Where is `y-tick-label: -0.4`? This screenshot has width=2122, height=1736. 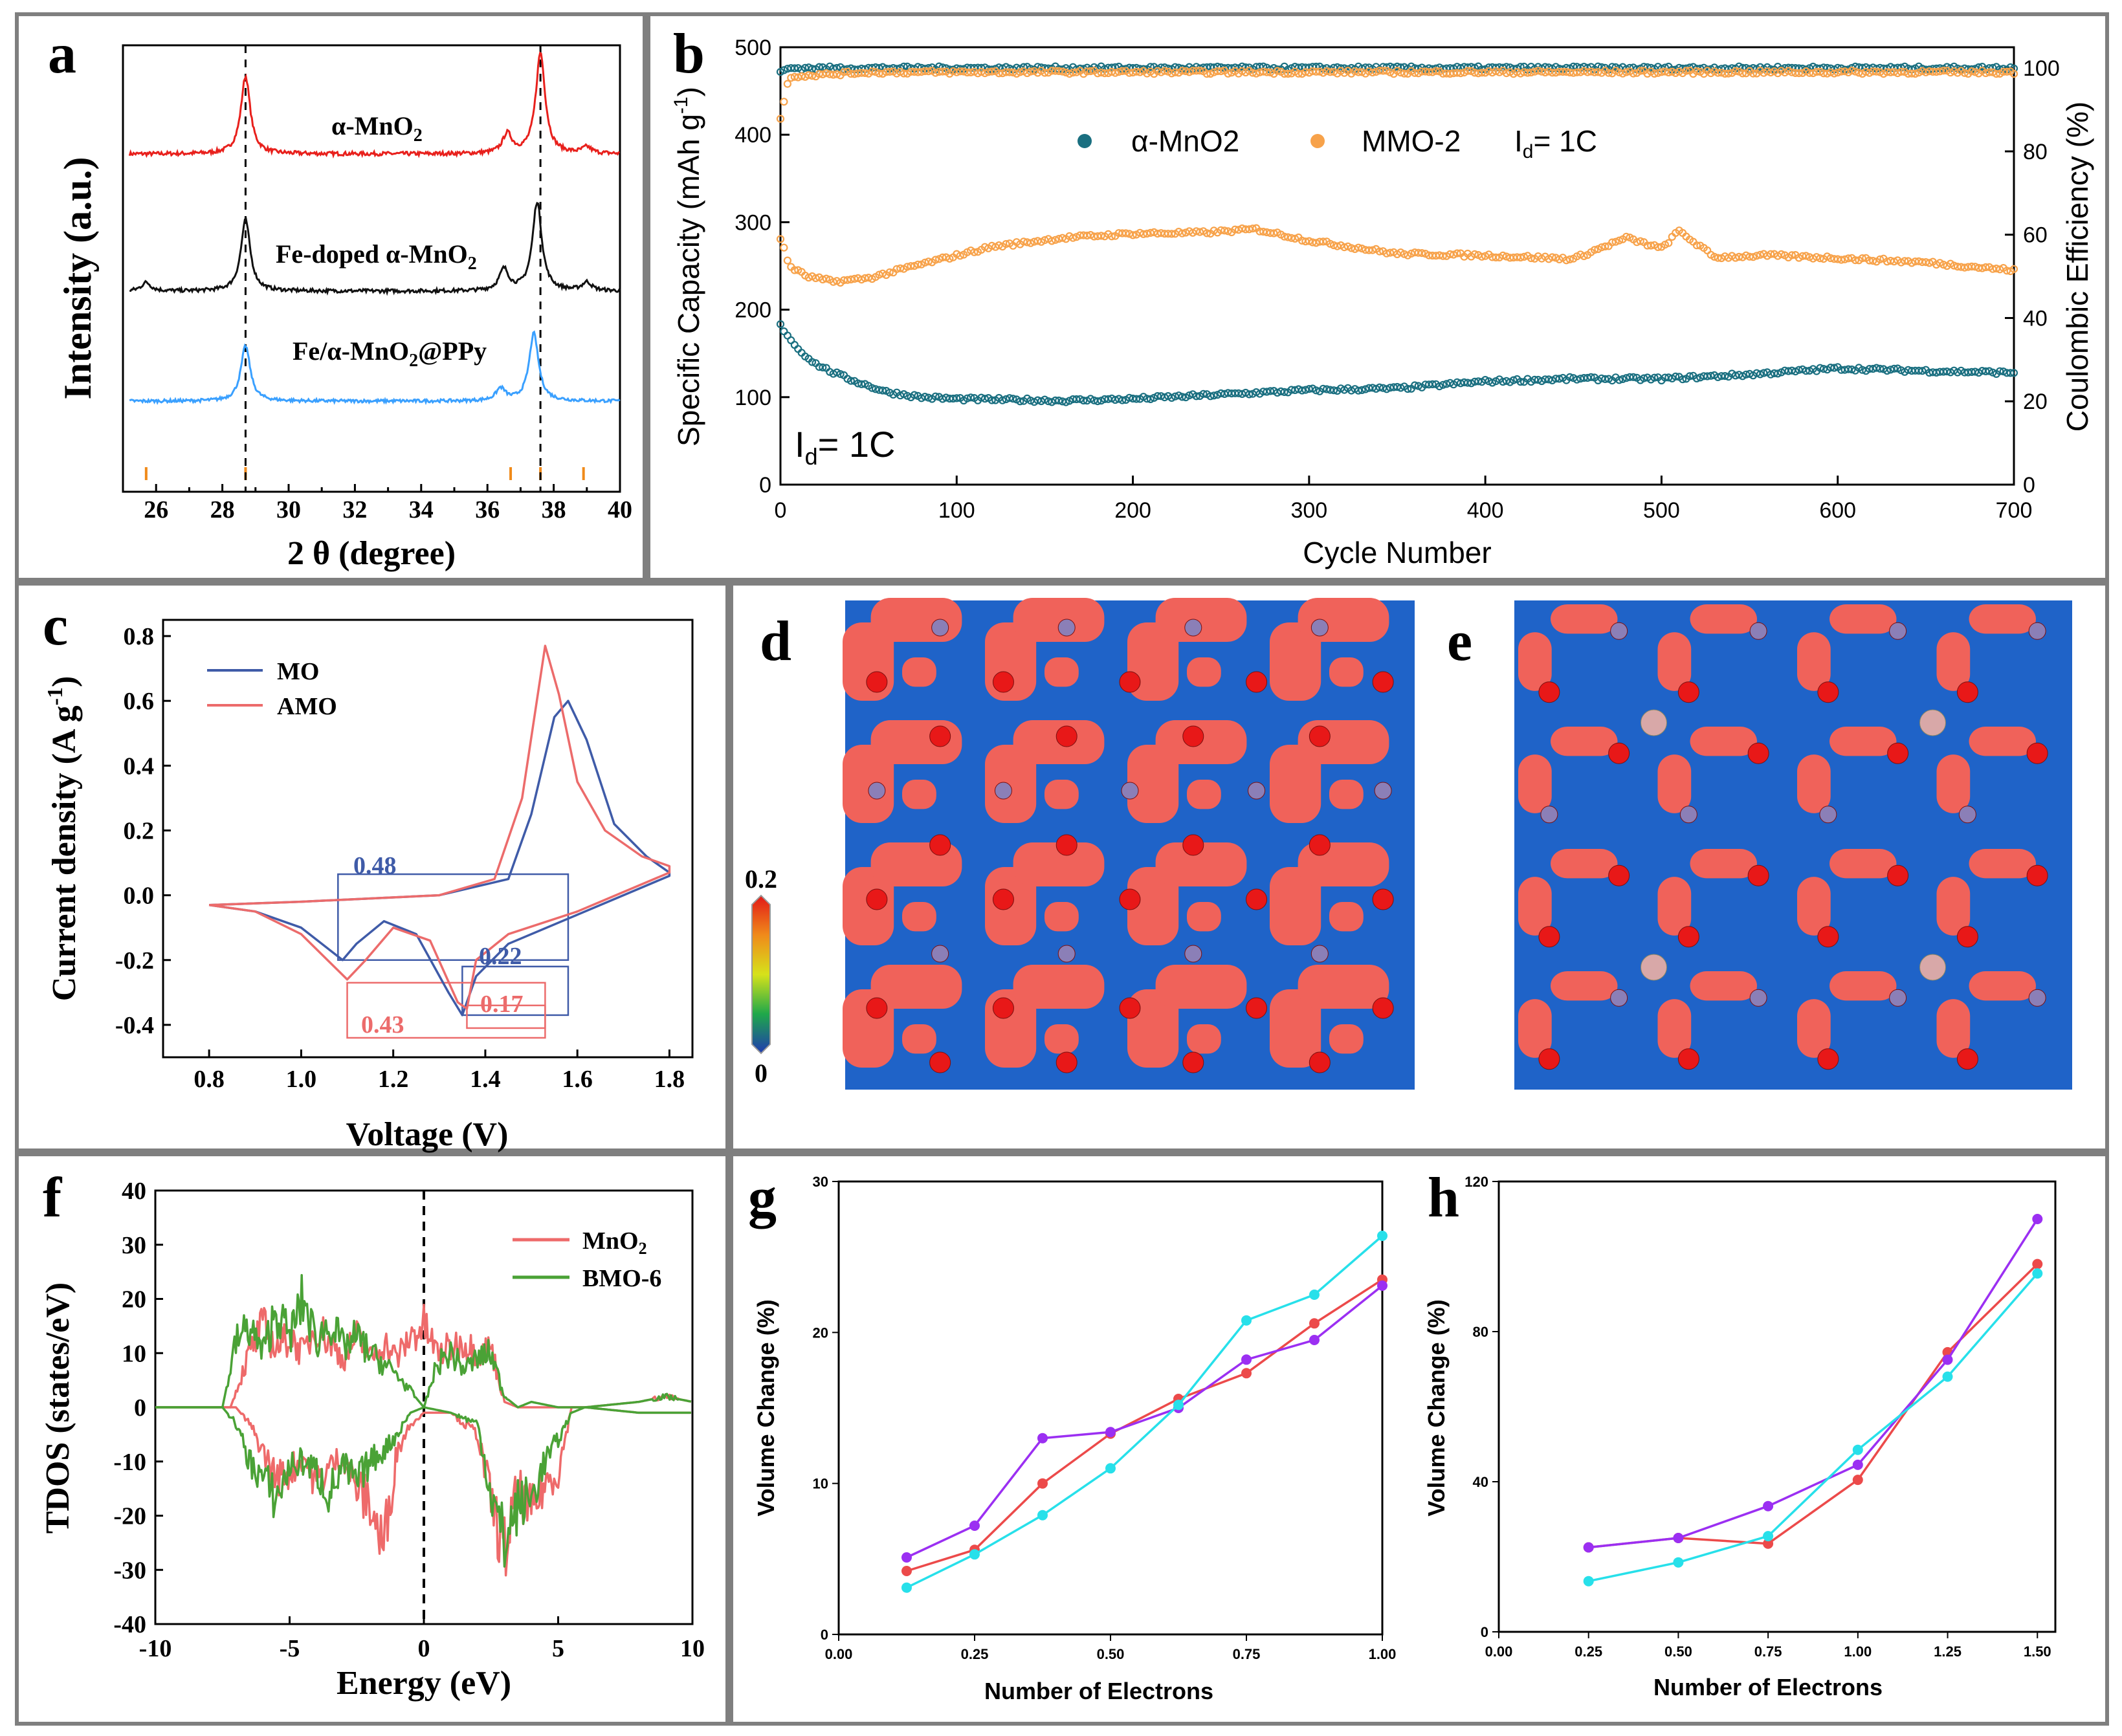
y-tick-label: -0.4 is located at coordinates (134, 1025).